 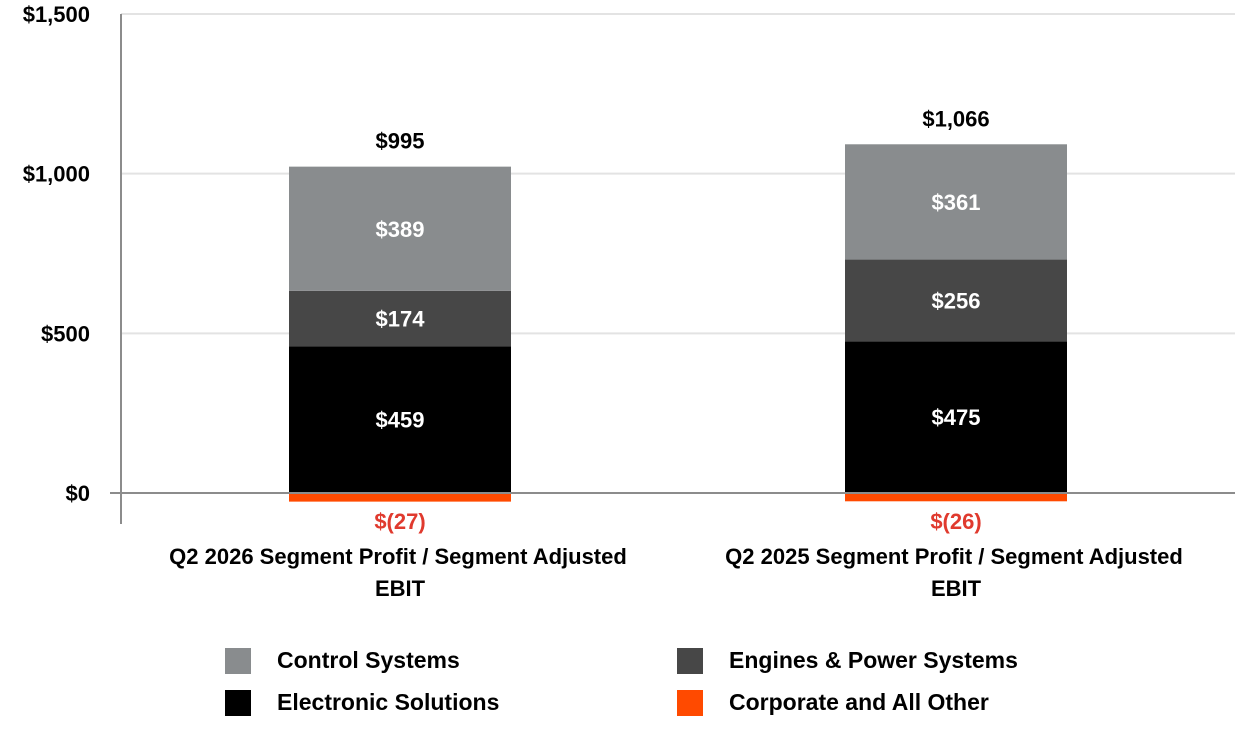 What do you see at coordinates (65, 333) in the screenshot?
I see `y-tick-label: $500` at bounding box center [65, 333].